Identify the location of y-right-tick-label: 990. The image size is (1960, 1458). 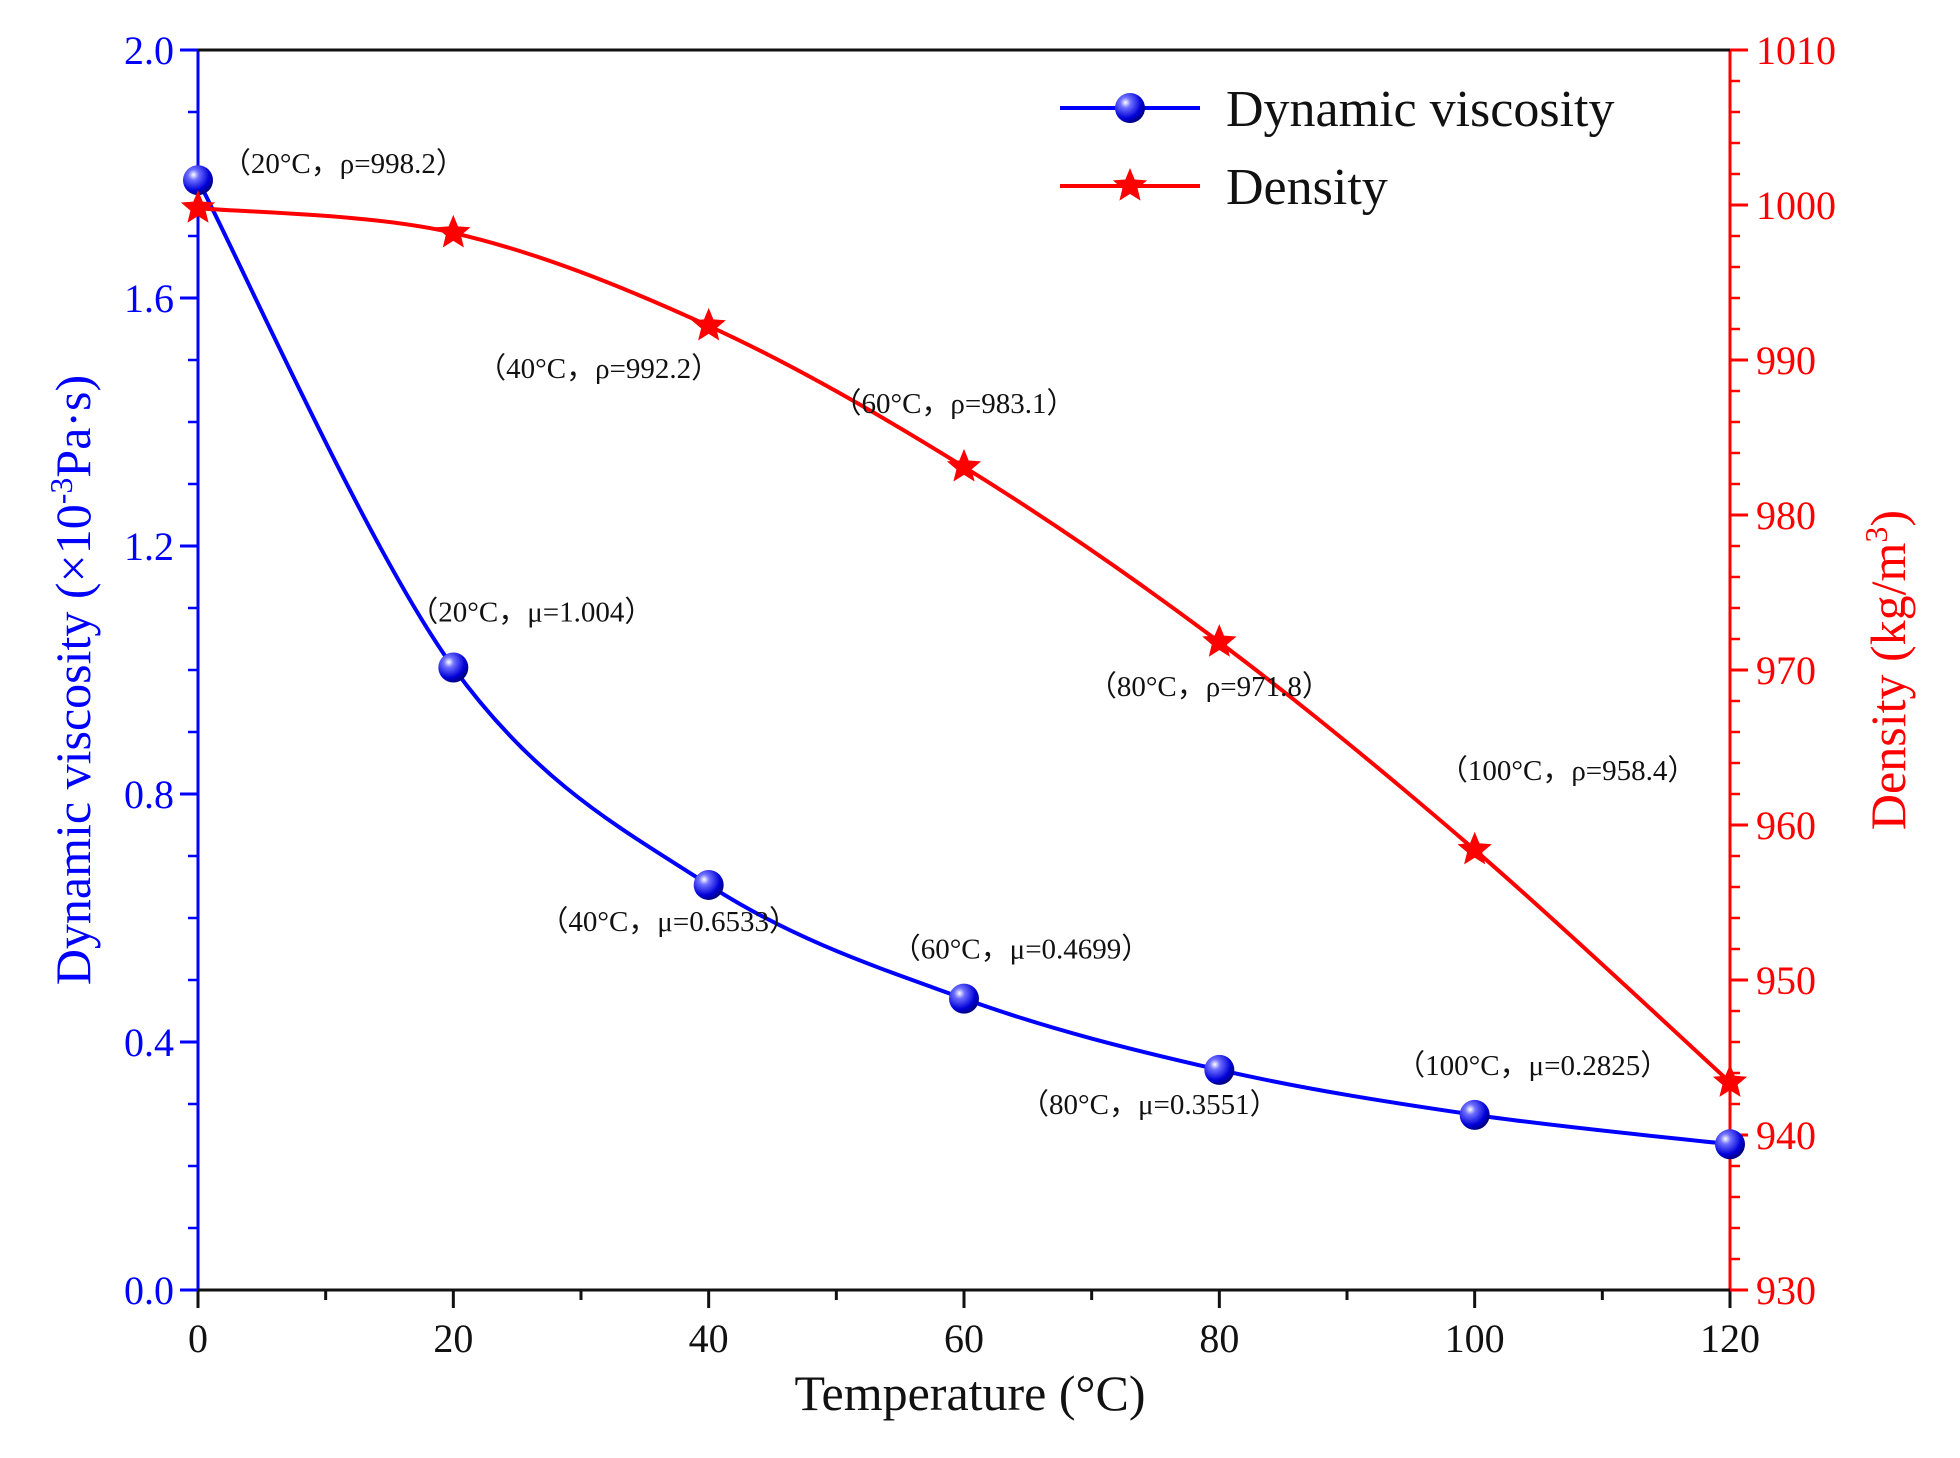
(1786, 360).